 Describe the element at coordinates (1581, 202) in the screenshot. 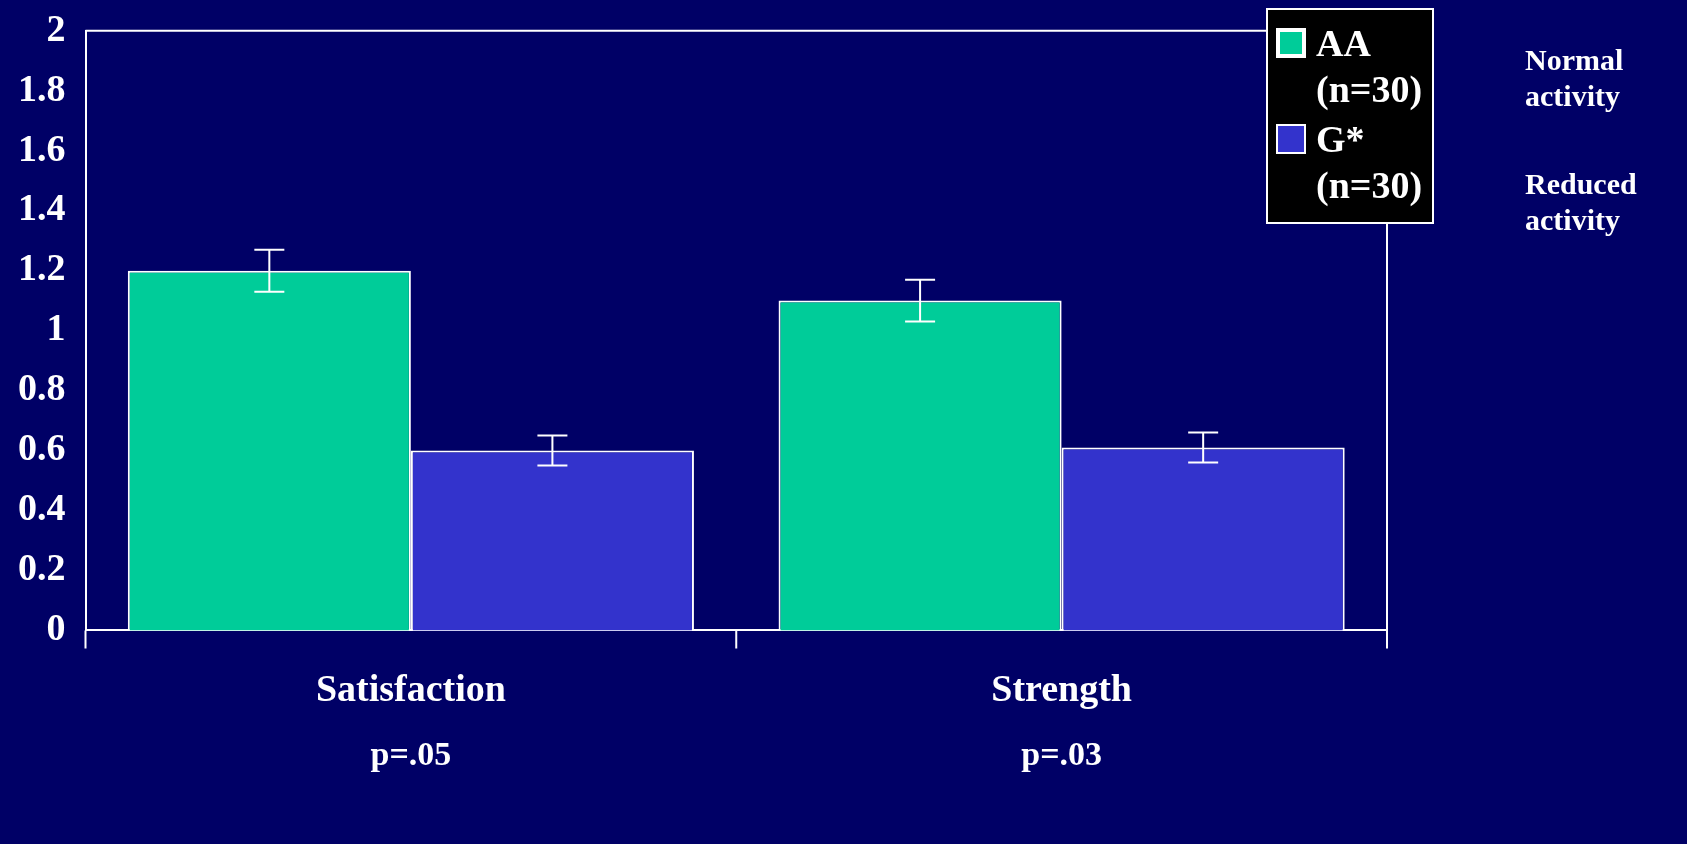

I see `text: Reduced activity` at that location.